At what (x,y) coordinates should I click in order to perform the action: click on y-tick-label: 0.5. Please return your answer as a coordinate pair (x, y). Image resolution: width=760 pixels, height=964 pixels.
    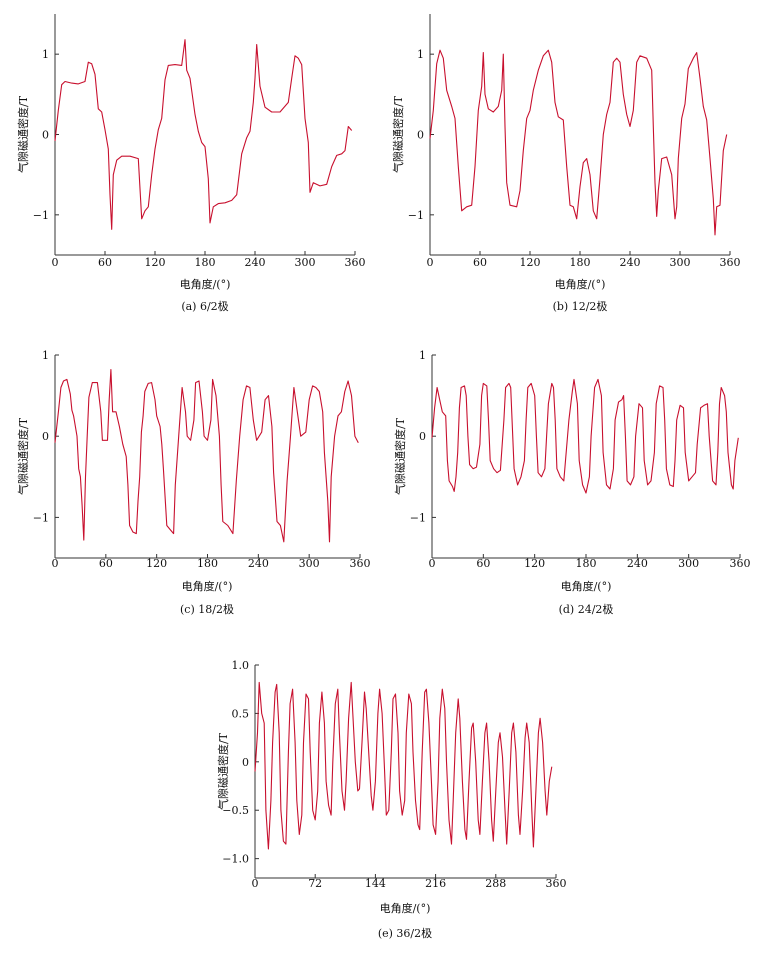
    Looking at the image, I should click on (241, 713).